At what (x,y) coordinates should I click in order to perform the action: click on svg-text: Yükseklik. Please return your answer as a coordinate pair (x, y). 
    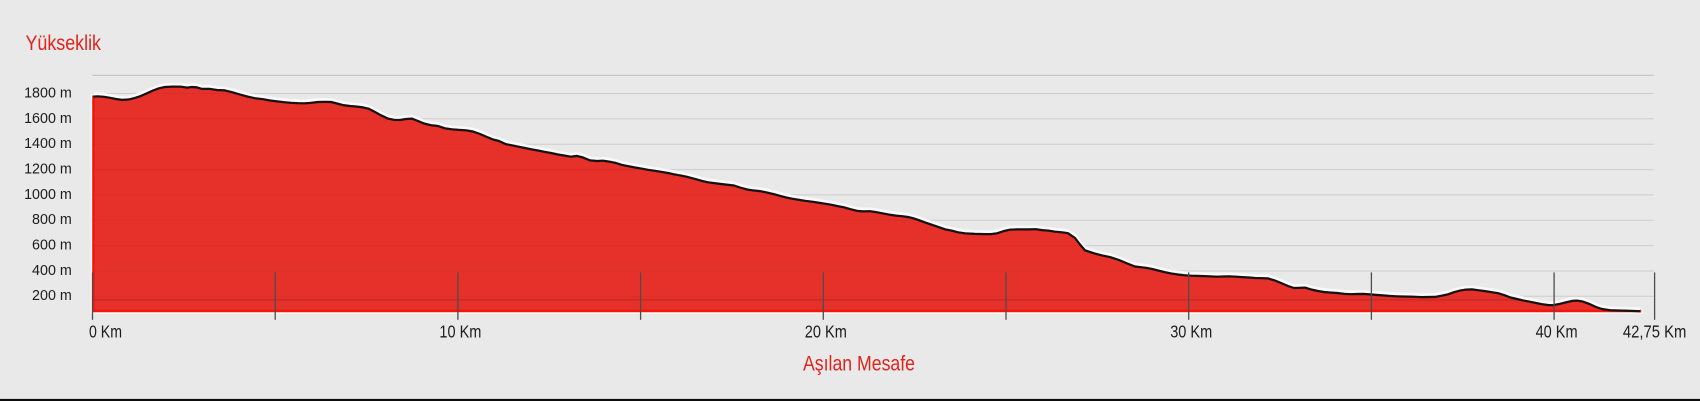
    Looking at the image, I should click on (64, 43).